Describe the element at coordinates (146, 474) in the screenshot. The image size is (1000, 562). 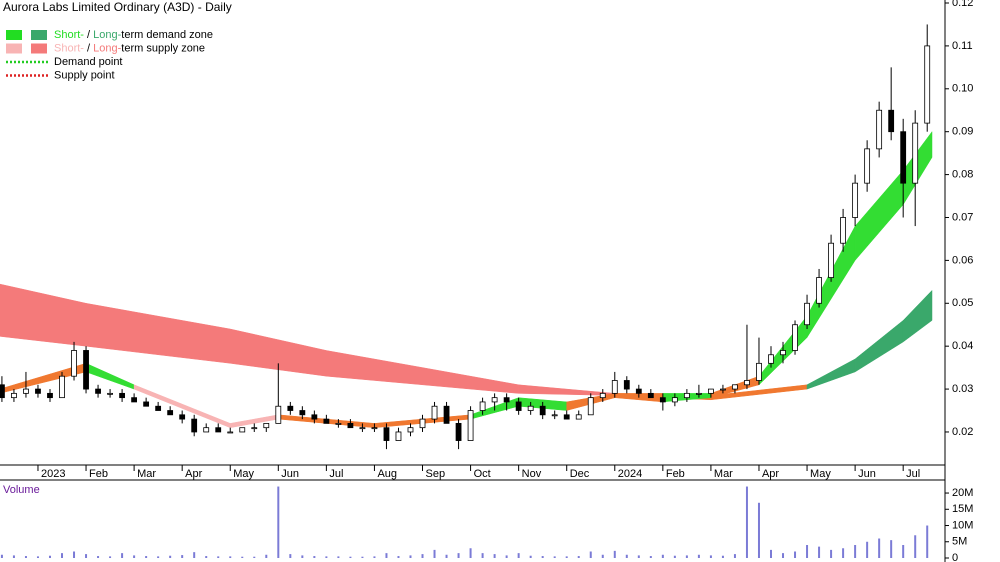
I see `x-tick-label: Mar` at that location.